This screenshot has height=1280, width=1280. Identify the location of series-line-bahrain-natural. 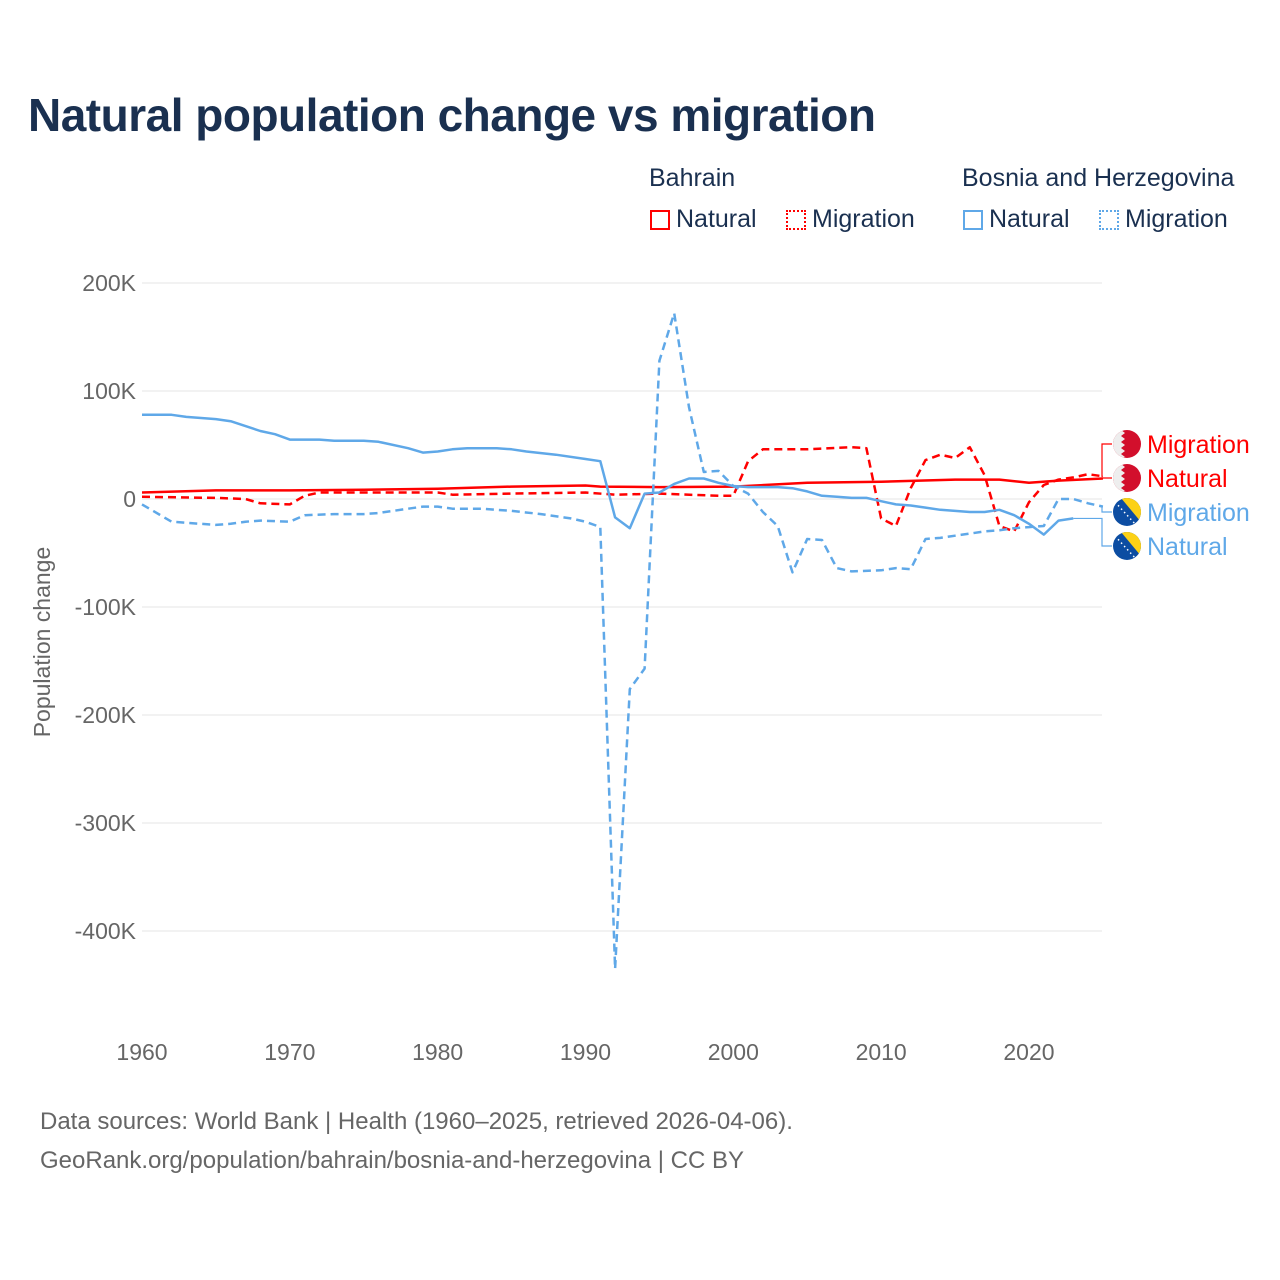
(622, 485).